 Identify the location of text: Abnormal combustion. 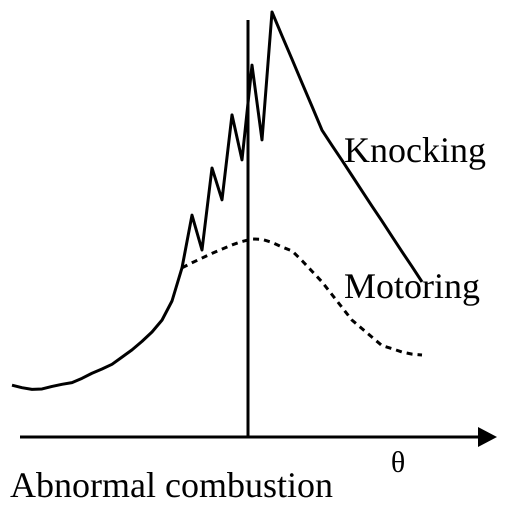
(171, 485).